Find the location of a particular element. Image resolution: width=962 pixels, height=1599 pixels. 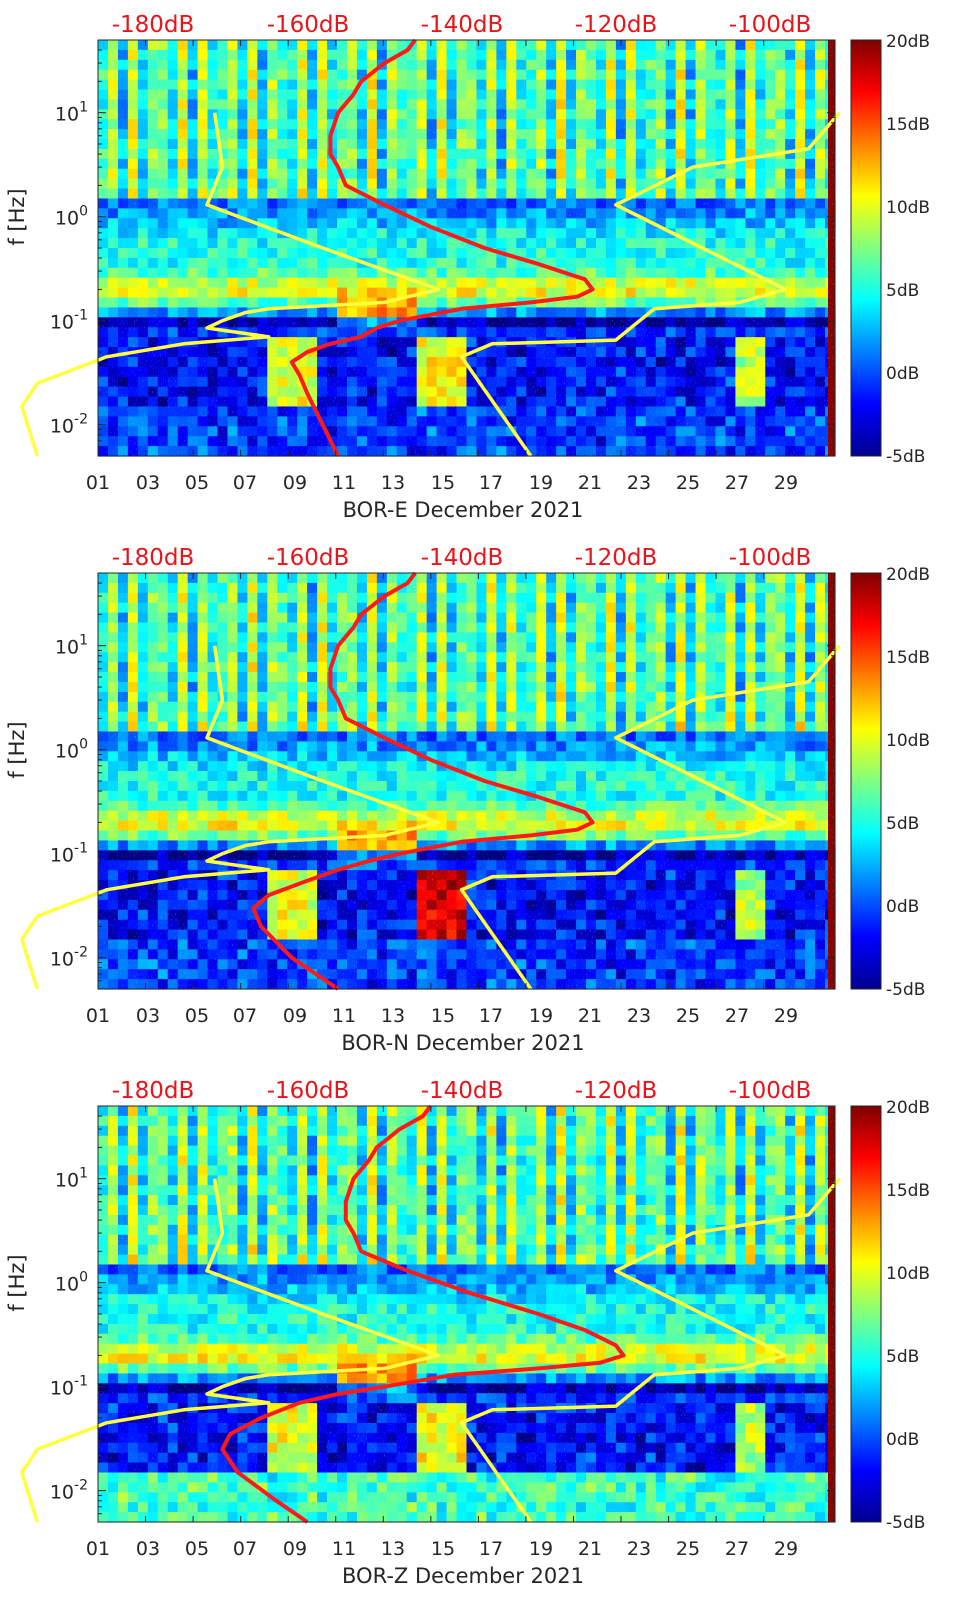

x-tick-label: 05 is located at coordinates (197, 483).